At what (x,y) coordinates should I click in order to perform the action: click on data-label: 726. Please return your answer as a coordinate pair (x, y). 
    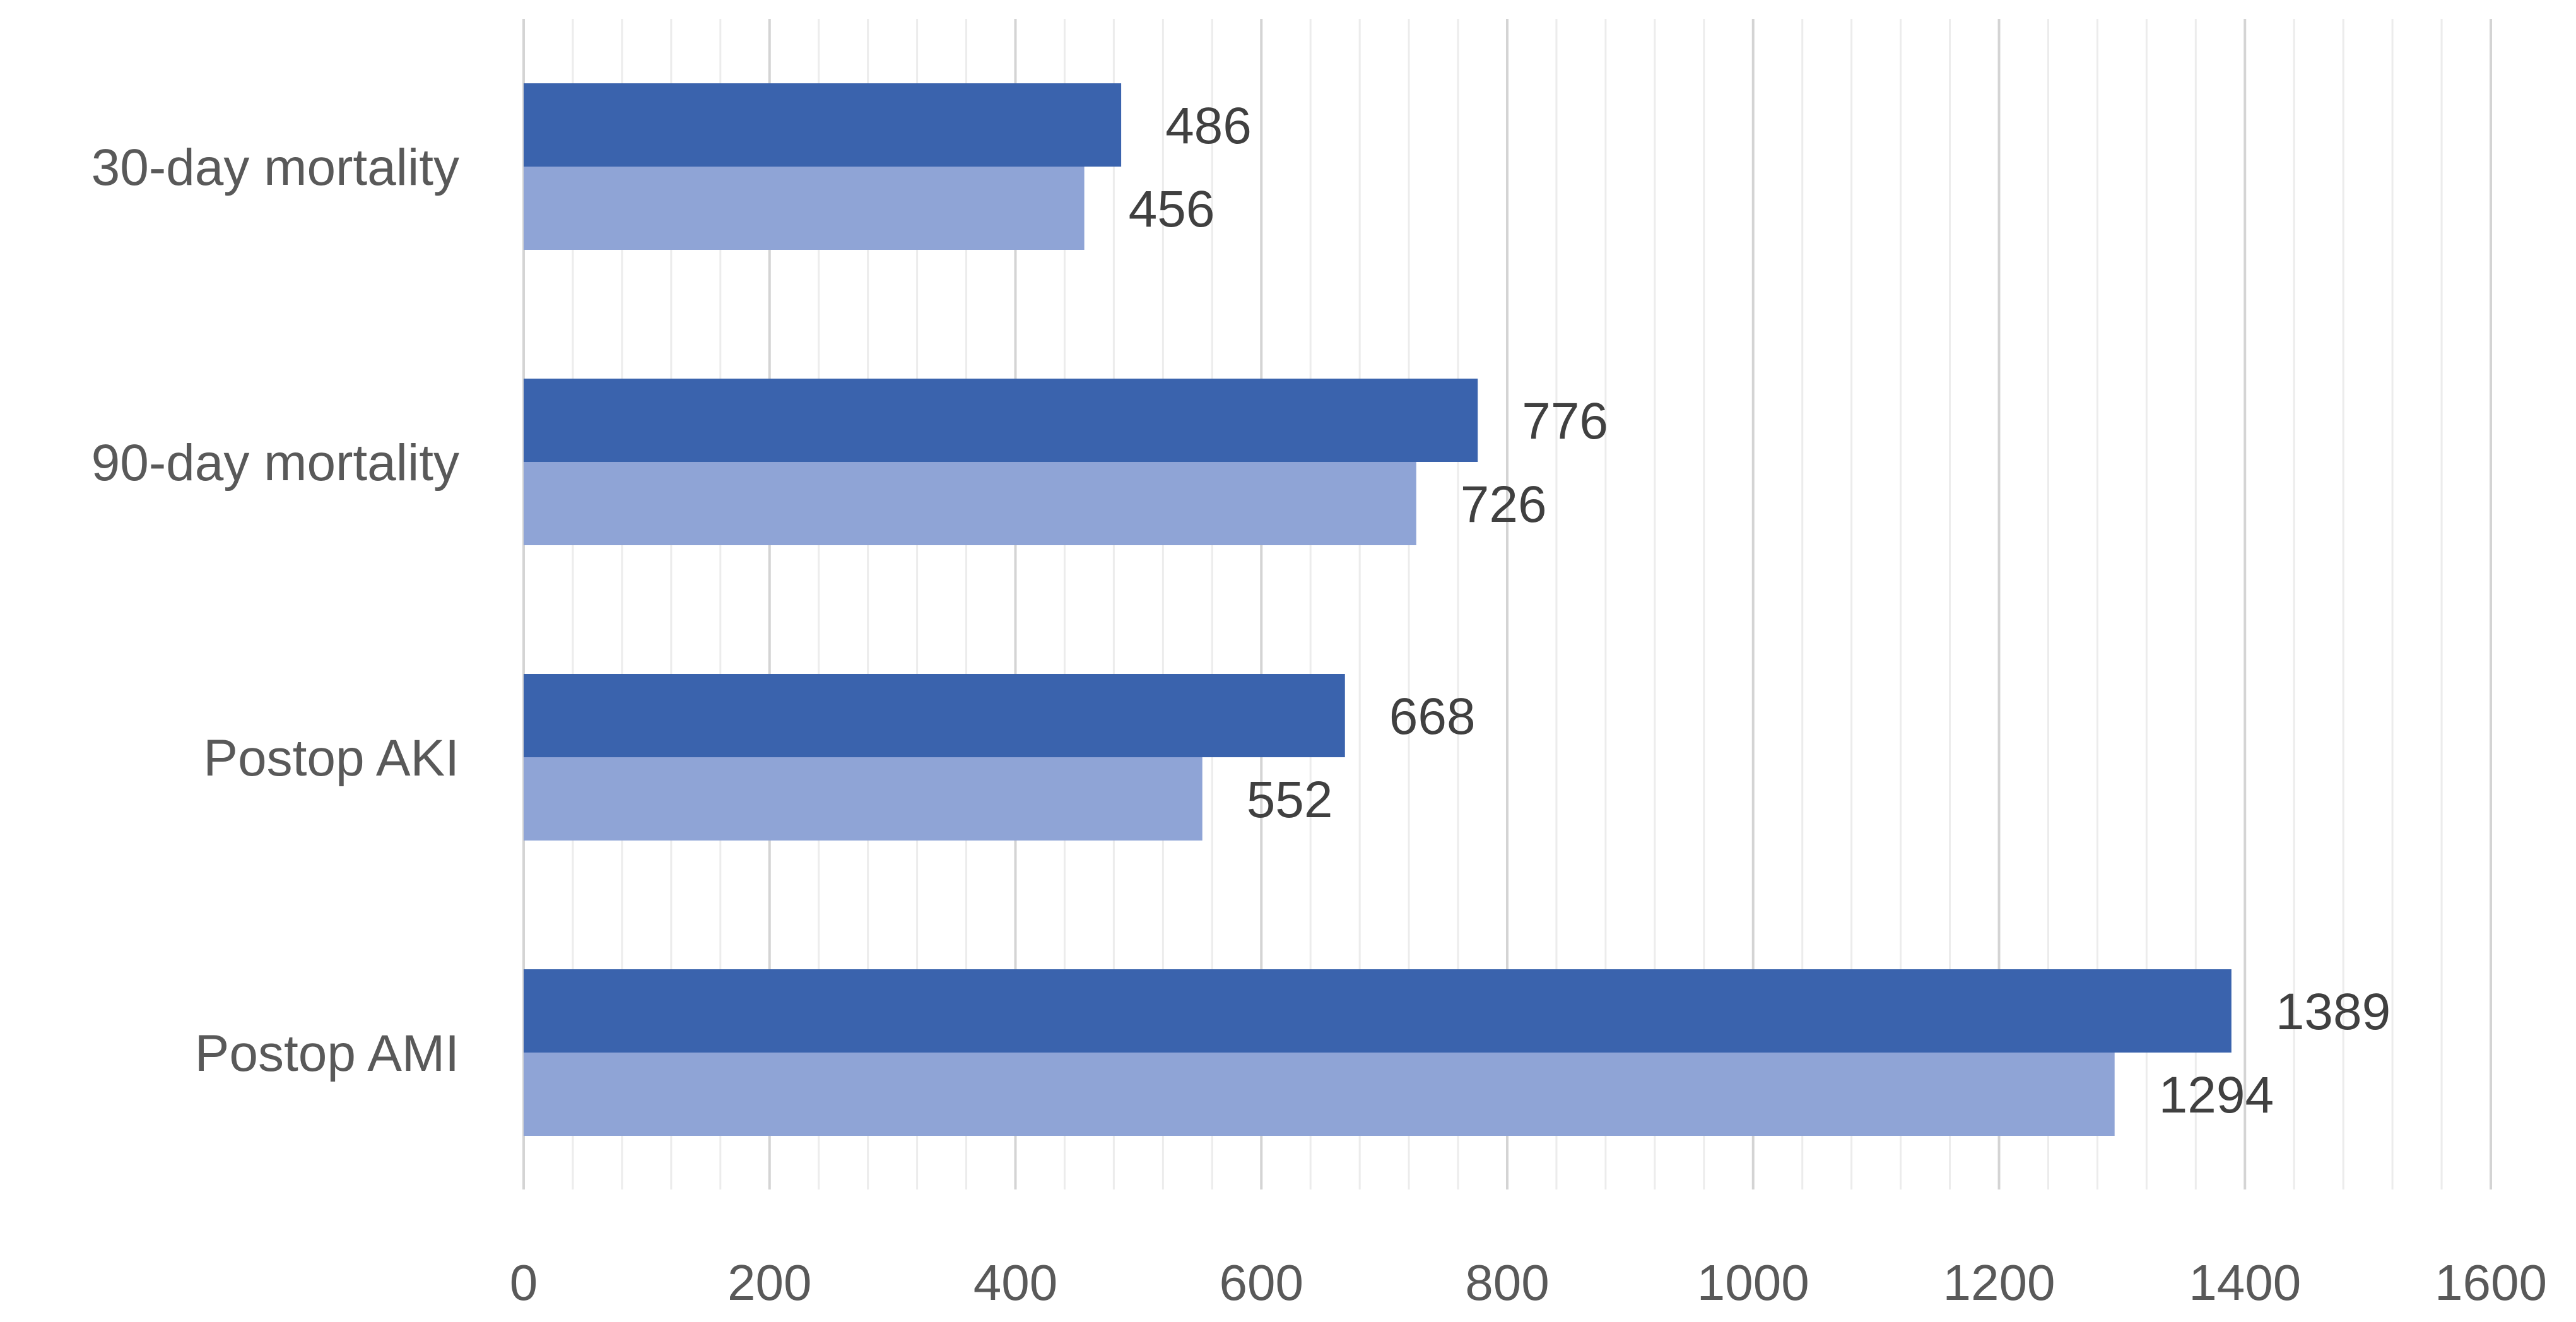
    Looking at the image, I should click on (1504, 504).